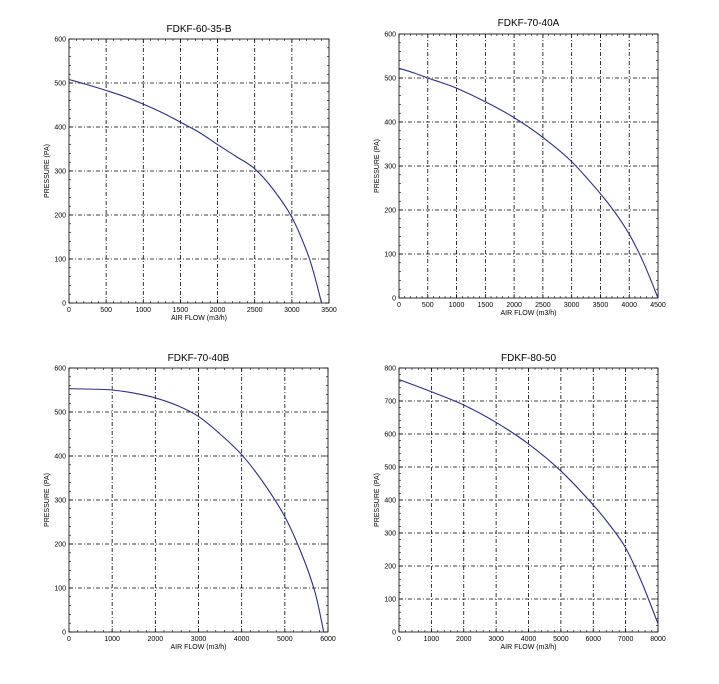 The width and height of the screenshot is (719, 684). What do you see at coordinates (529, 23) in the screenshot?
I see `chart-title: FDKF-70-40A` at bounding box center [529, 23].